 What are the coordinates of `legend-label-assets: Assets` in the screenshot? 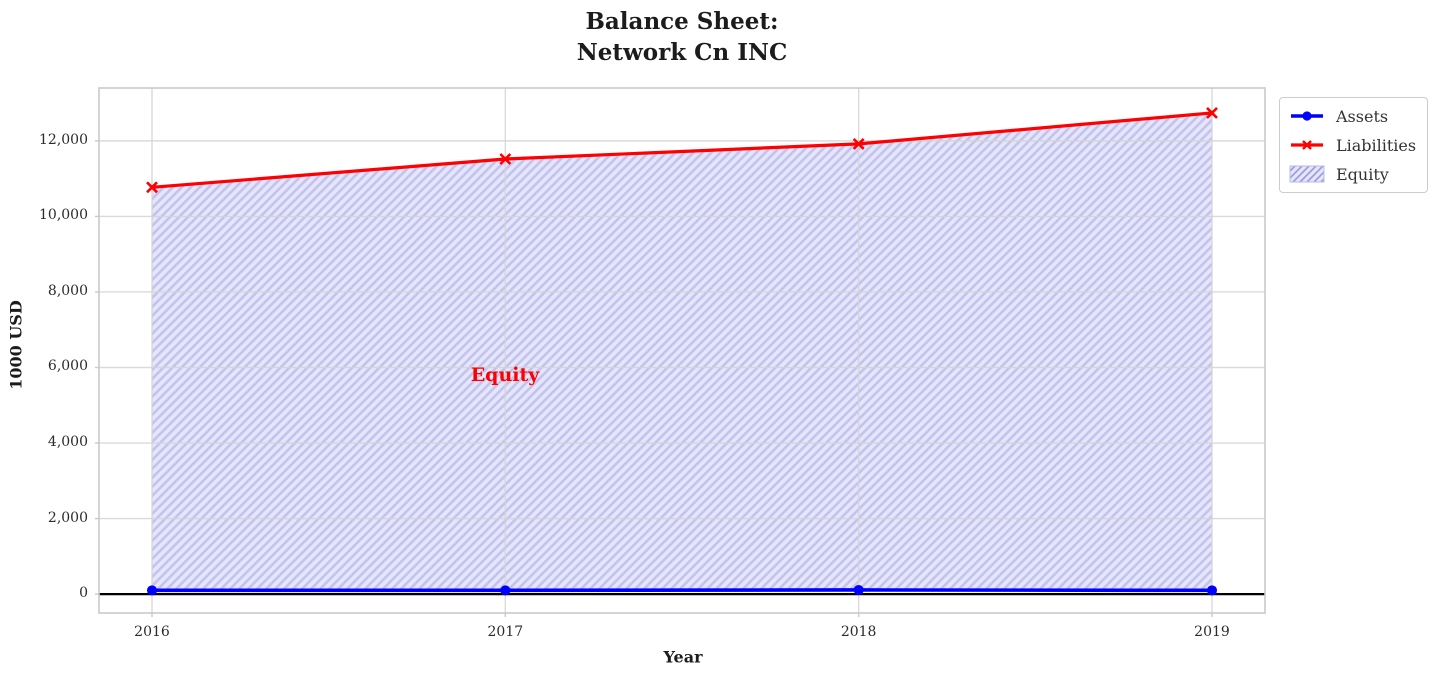 It's located at (1362, 116).